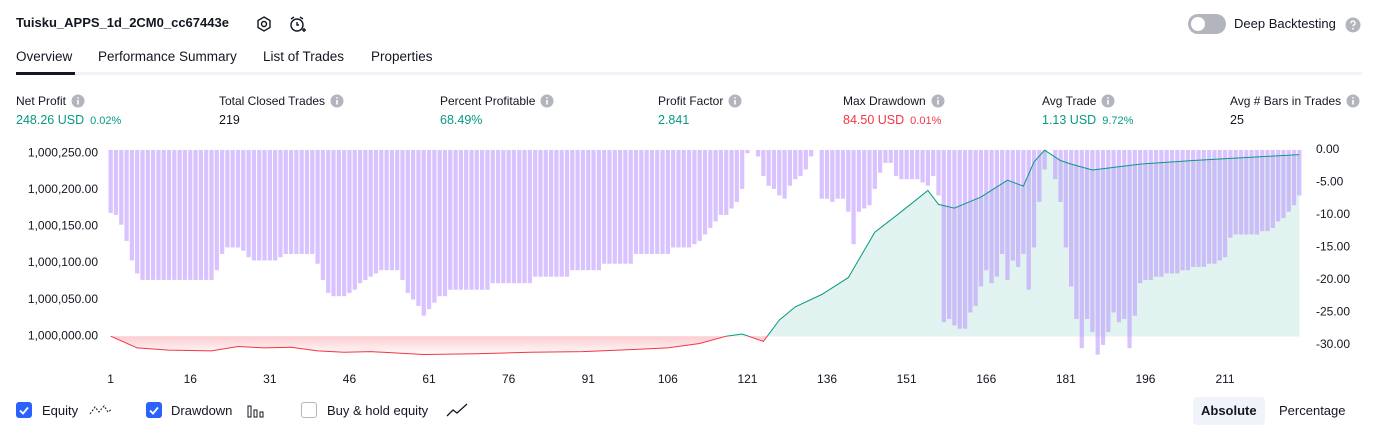 Image resolution: width=1379 pixels, height=435 pixels. I want to click on view-button: Percentage, so click(1312, 410).